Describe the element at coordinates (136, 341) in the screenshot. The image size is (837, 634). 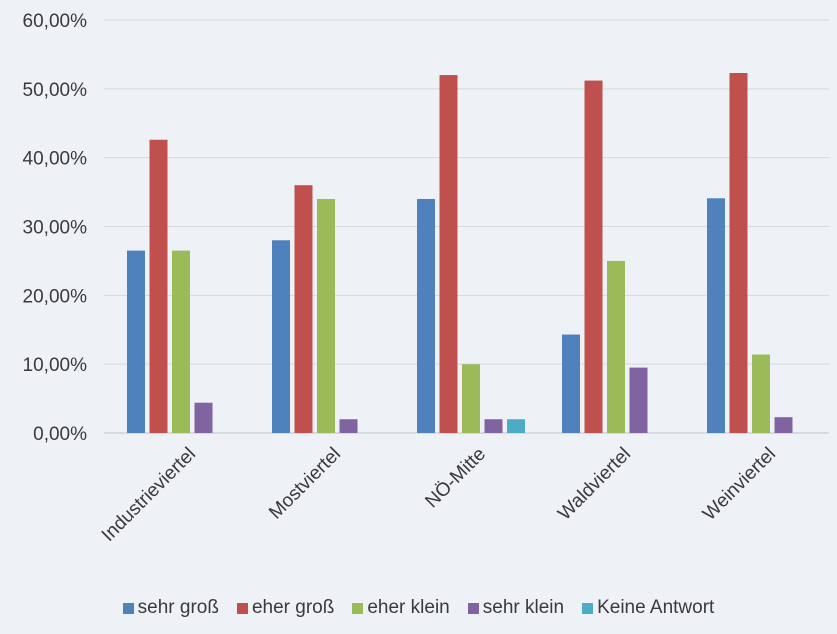
I see `bar-industrieviertel-sehr-gro-` at that location.